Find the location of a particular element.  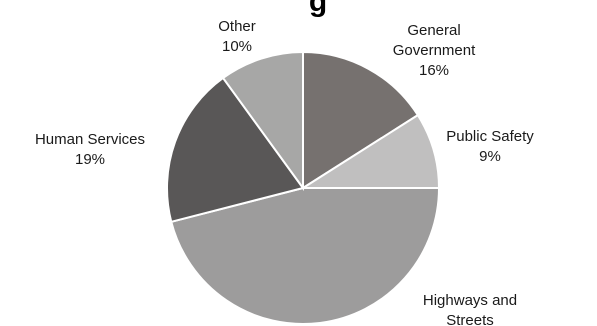

pie-slice-other is located at coordinates (262, 121).